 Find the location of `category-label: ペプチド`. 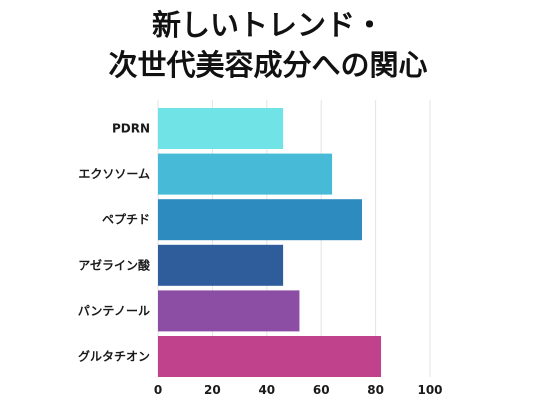

category-label: ペプチド is located at coordinates (126, 219).